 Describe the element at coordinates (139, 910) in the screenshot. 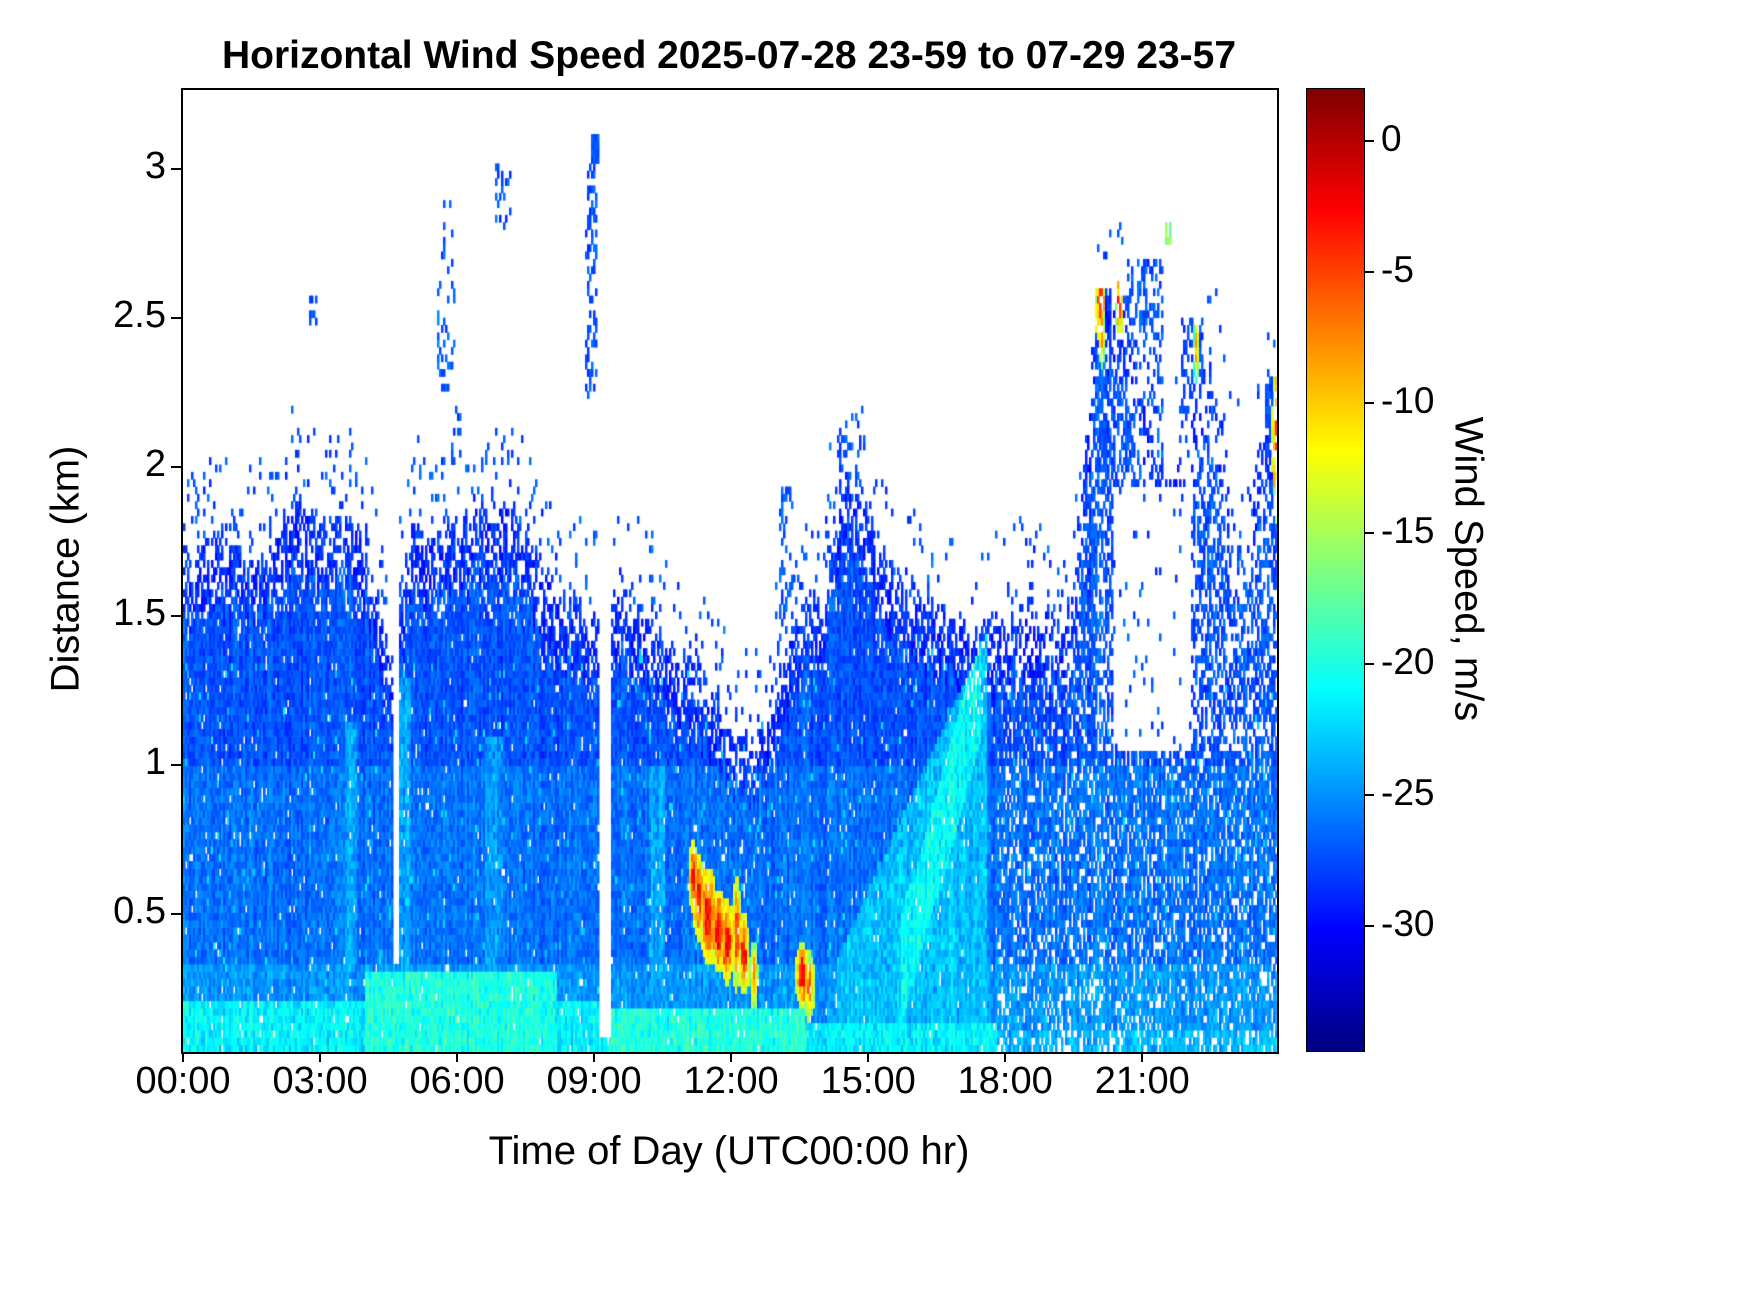

I see `y-tick-label: 0.5` at that location.